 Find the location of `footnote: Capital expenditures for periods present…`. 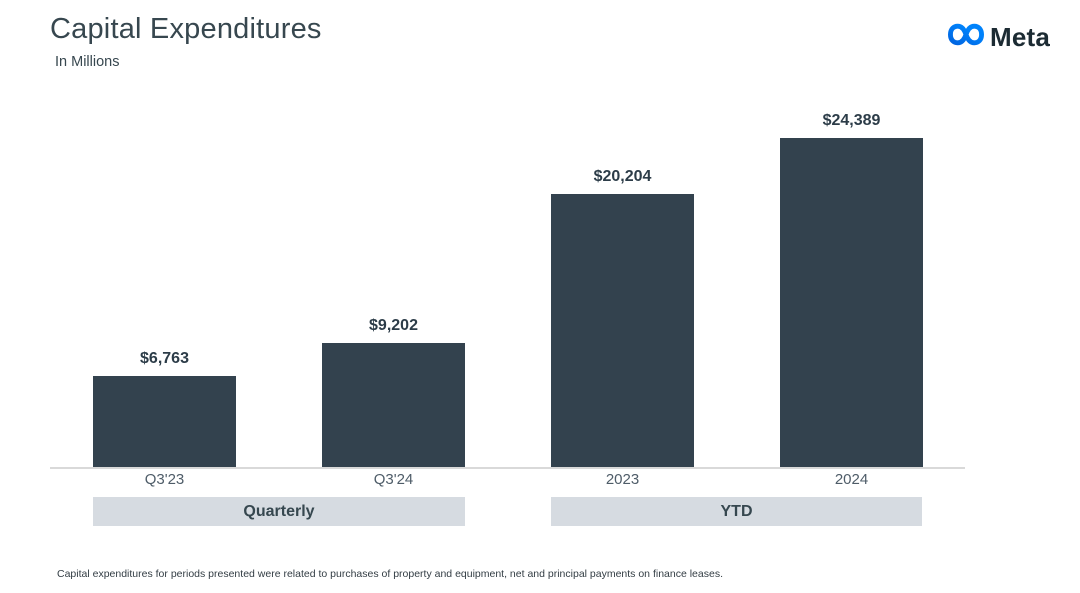

footnote: Capital expenditures for periods present… is located at coordinates (390, 574).